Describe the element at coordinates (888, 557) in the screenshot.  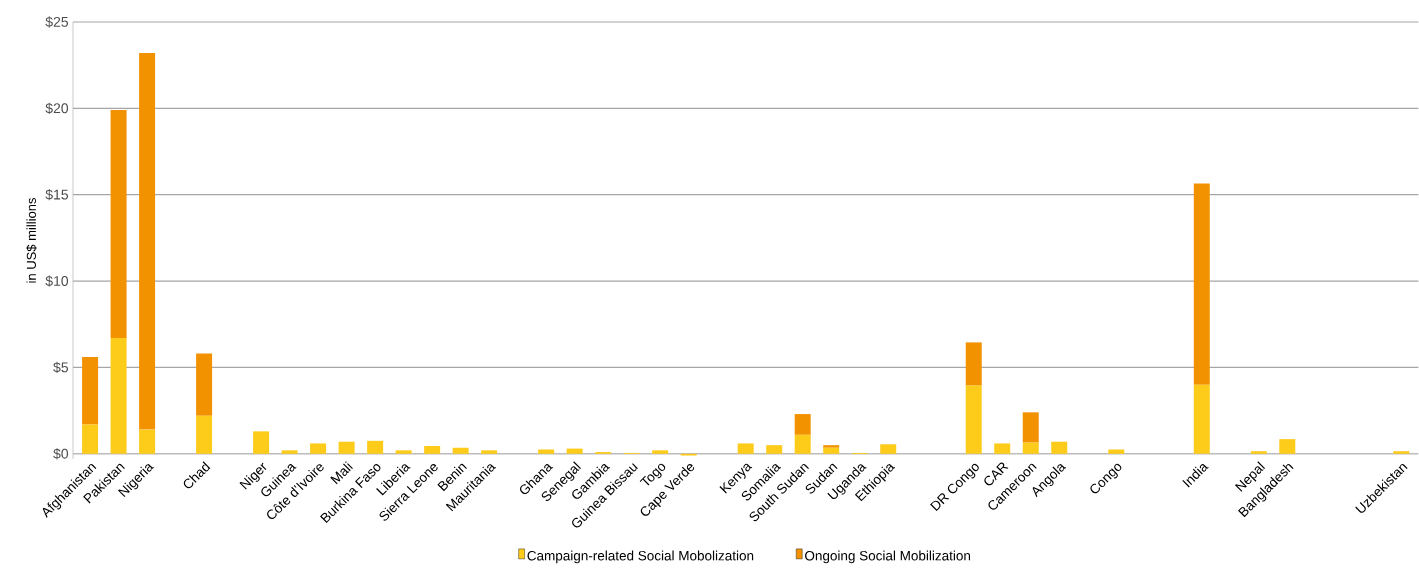
I see `legend-label: Ongoing Social Mobilization` at that location.